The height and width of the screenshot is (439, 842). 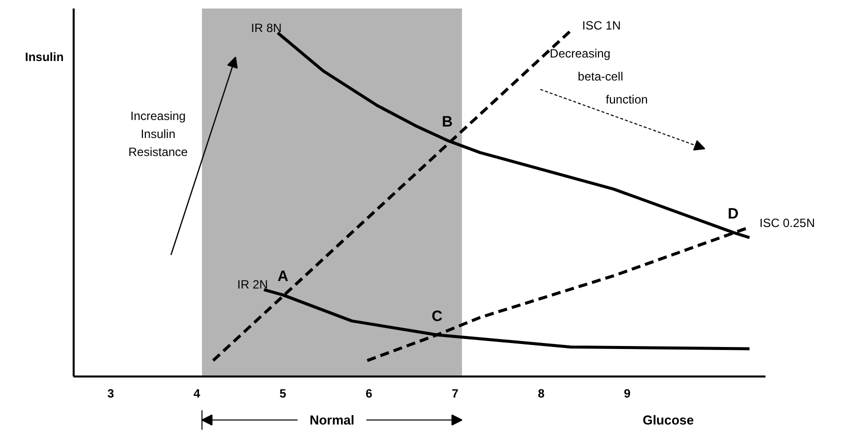 What do you see at coordinates (733, 213) in the screenshot?
I see `annotation: D` at bounding box center [733, 213].